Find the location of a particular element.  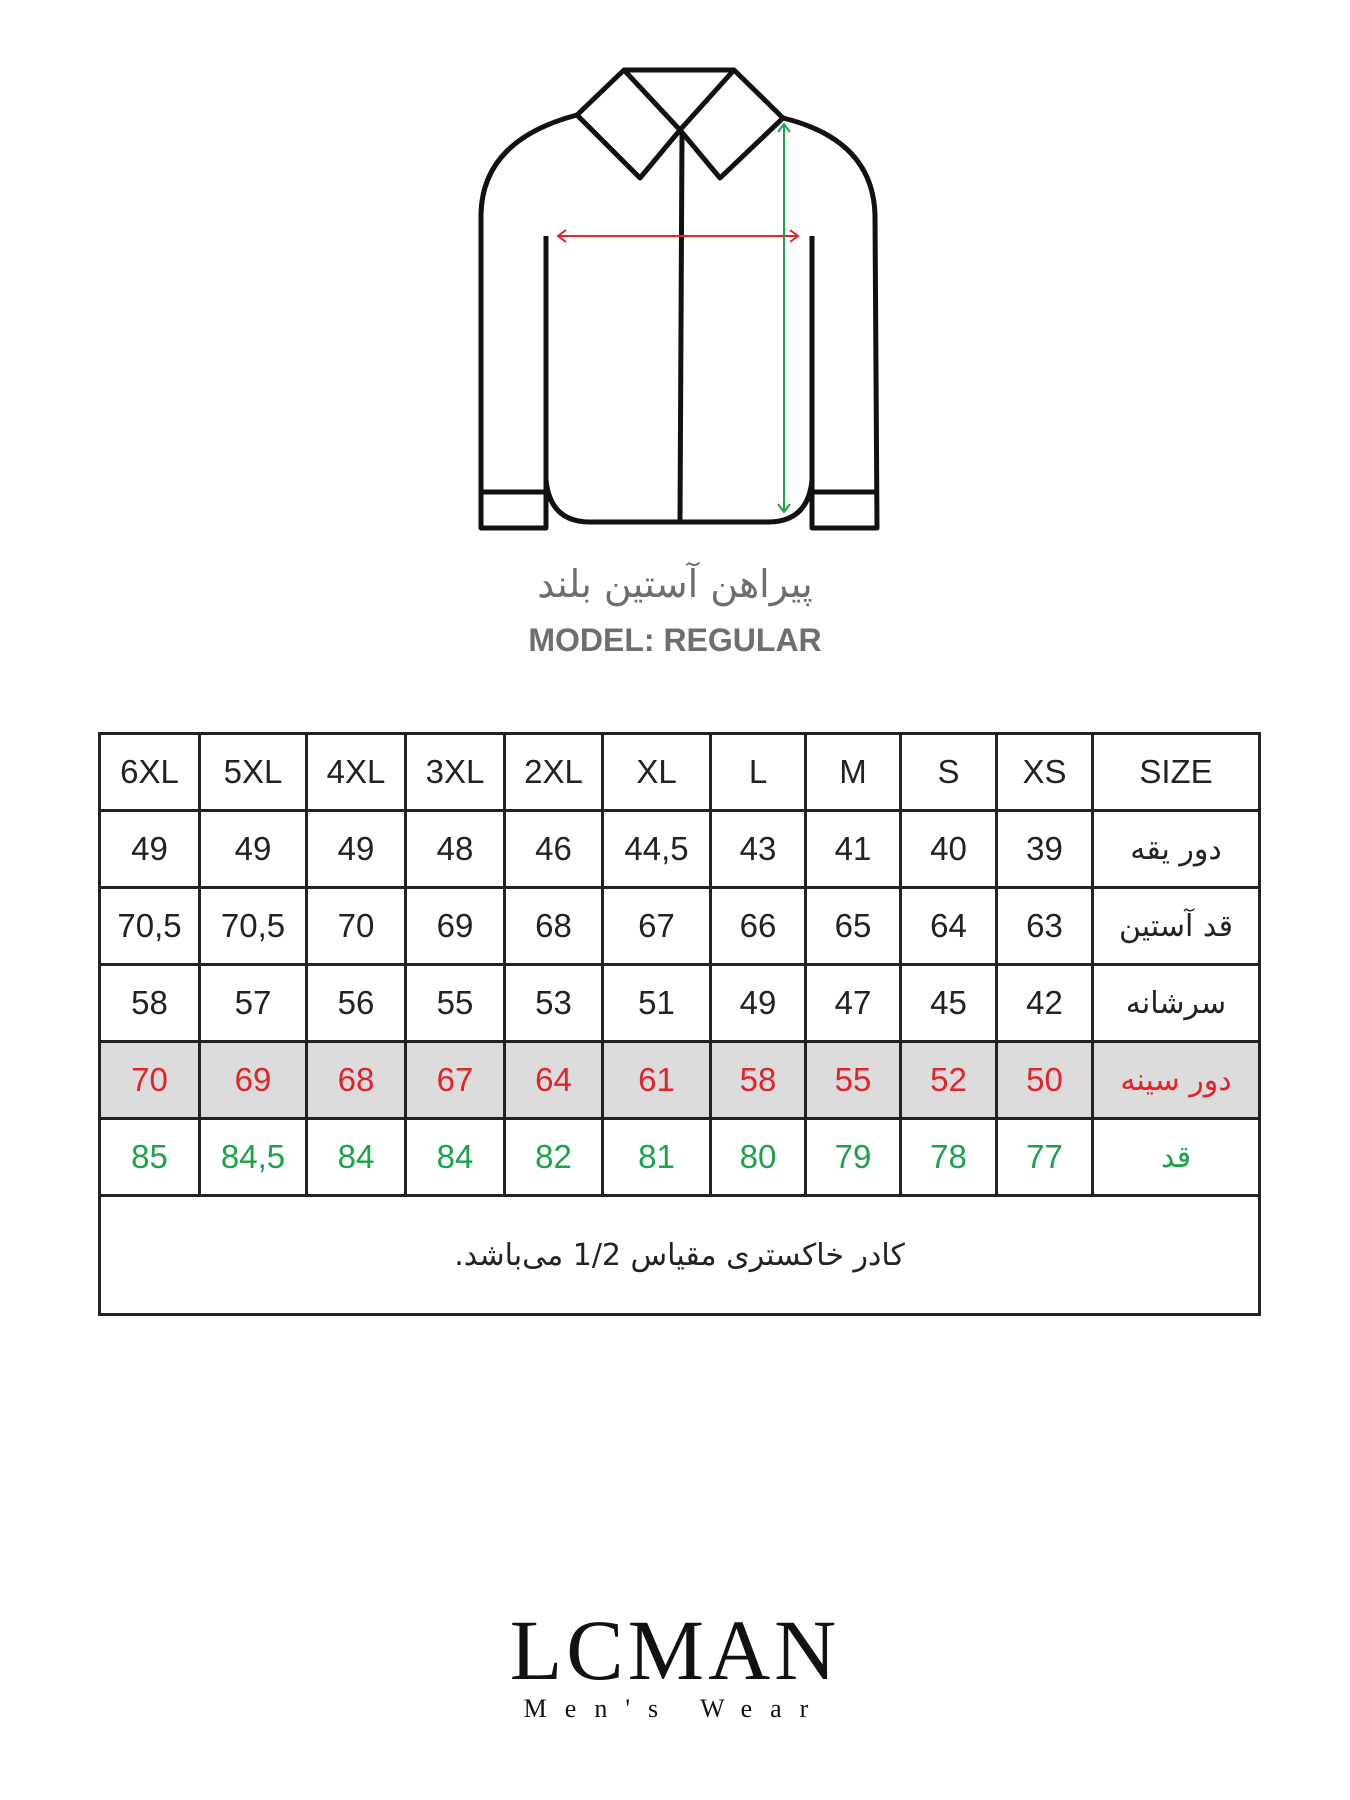

table-cell: 2XL is located at coordinates (553, 772).